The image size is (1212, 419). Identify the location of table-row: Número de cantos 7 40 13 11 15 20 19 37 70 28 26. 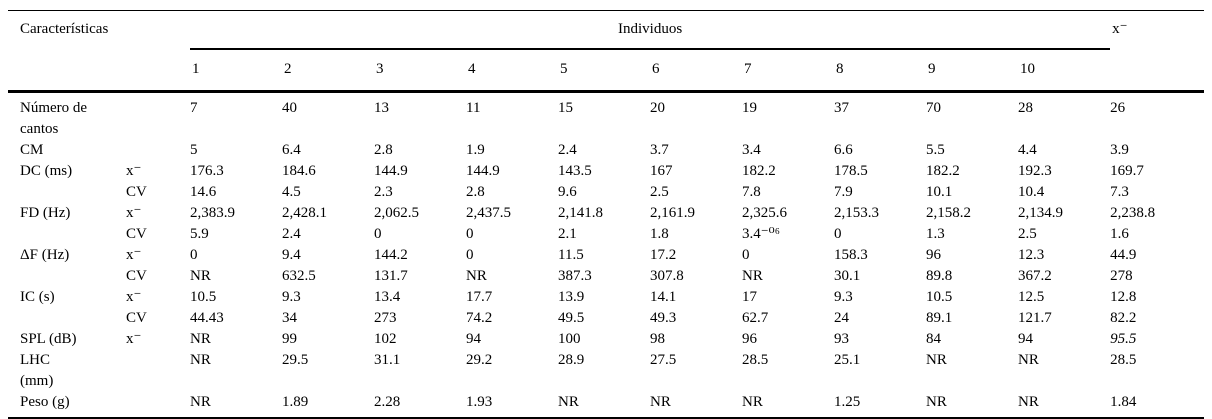
(606, 116).